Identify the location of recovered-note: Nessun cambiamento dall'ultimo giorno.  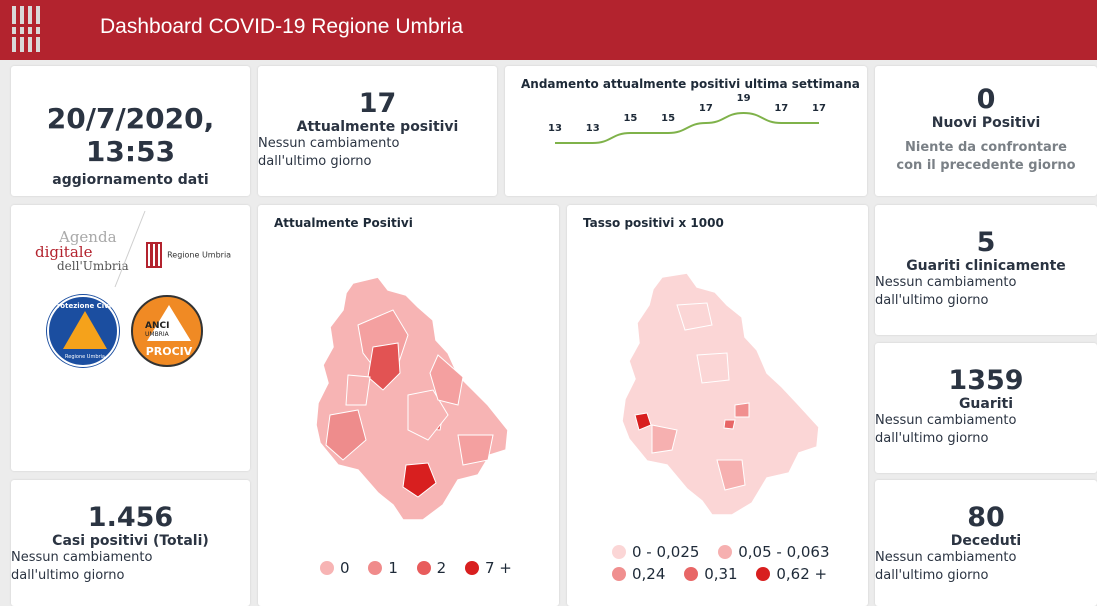
(946, 429).